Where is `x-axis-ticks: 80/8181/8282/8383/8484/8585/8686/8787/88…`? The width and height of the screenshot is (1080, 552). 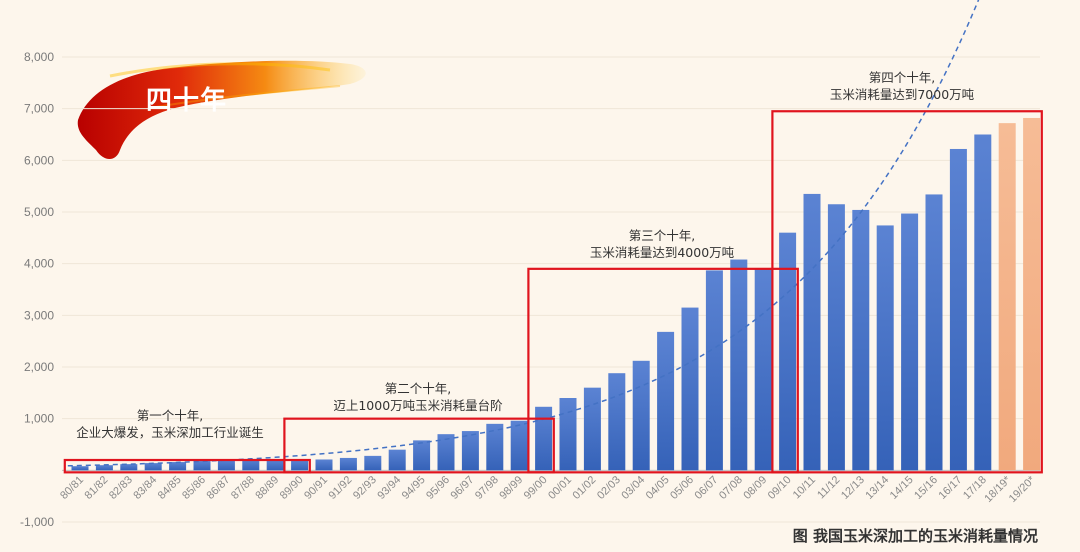 x-axis-ticks: 80/8181/8282/8383/8484/8585/8686/8787/88… is located at coordinates (548, 488).